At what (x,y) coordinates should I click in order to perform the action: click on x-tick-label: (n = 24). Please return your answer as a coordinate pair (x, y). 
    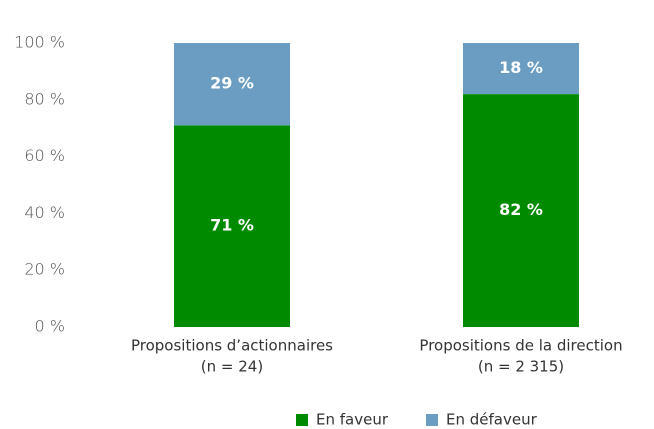
    Looking at the image, I should click on (232, 367).